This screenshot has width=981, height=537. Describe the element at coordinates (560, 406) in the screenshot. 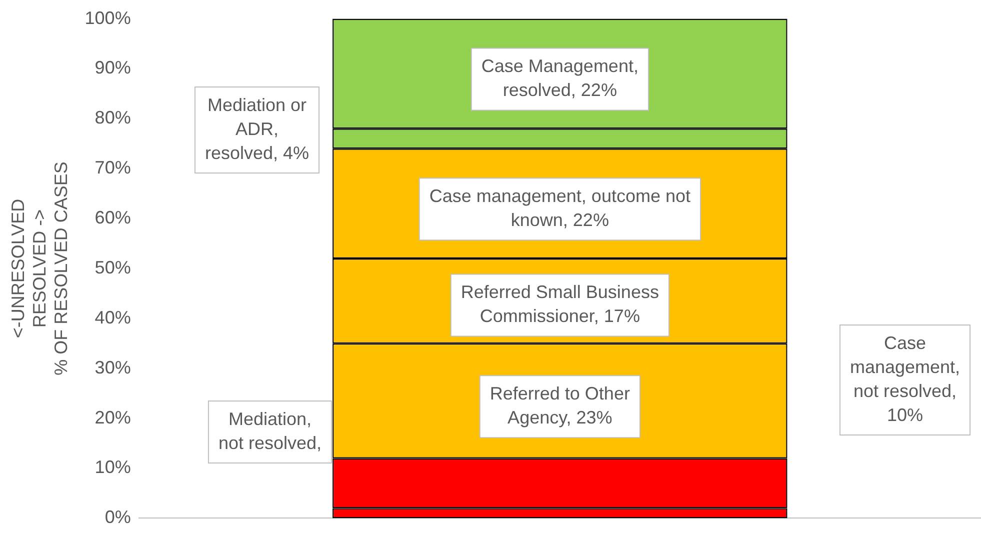

I see `data-label: Referred to Other Agency, 23%` at that location.